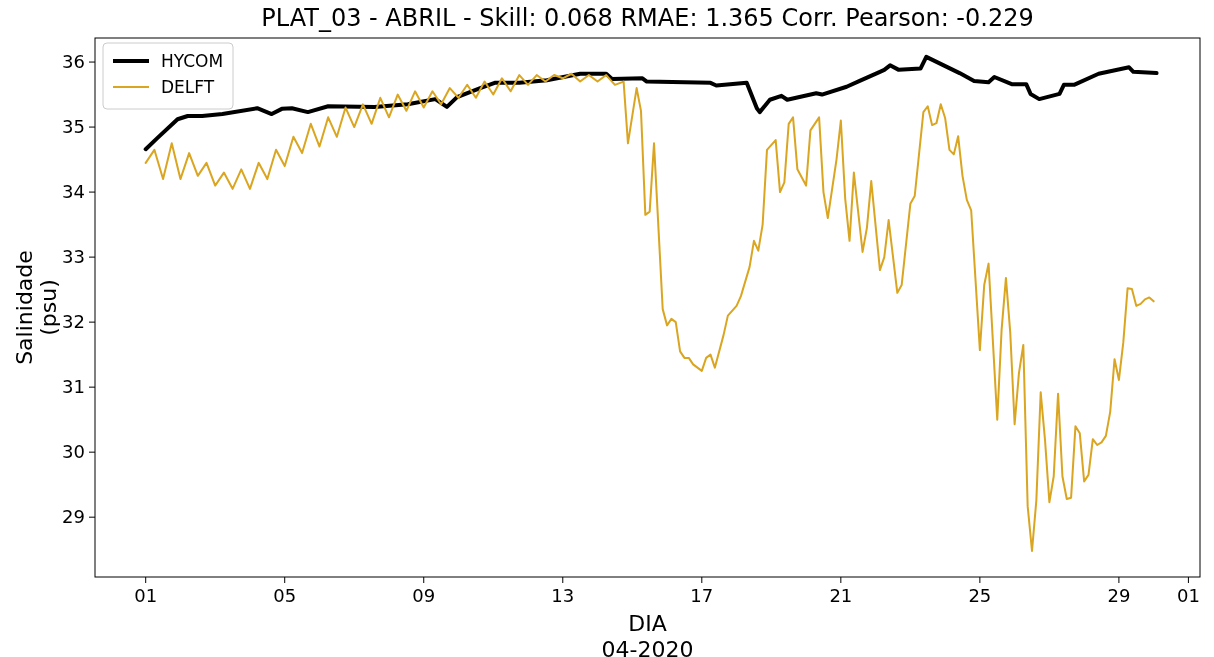  What do you see at coordinates (192, 61) in the screenshot?
I see `legend-label: HYCOM` at bounding box center [192, 61].